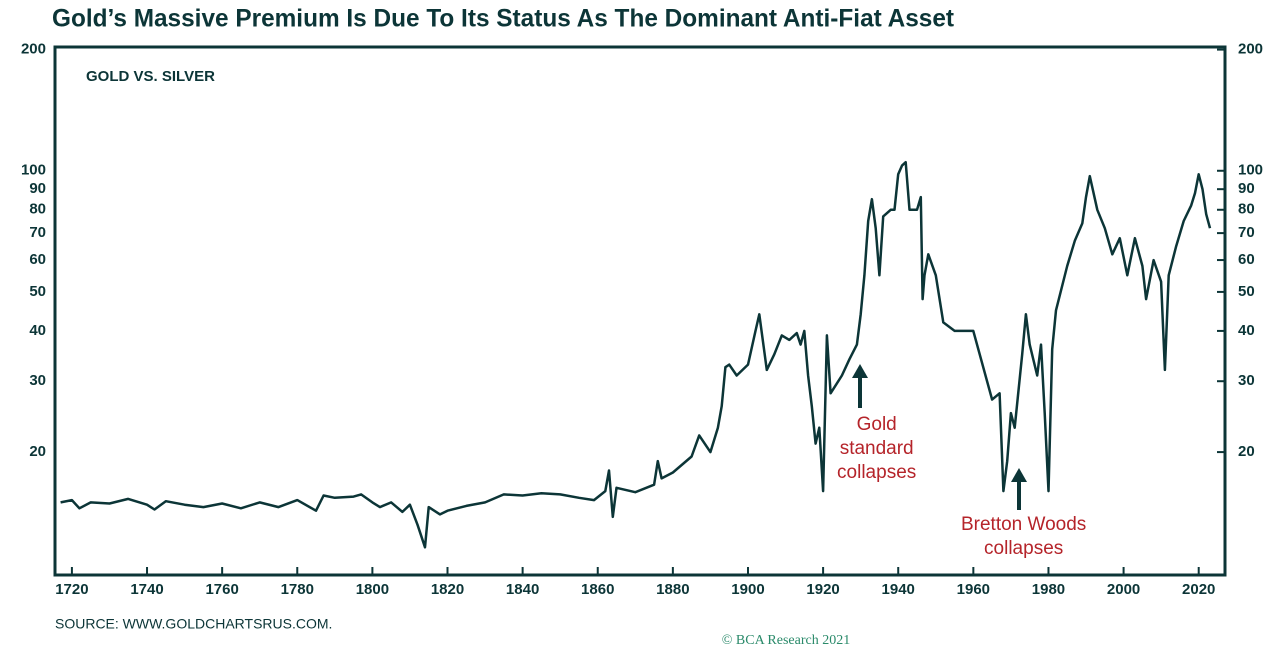 The width and height of the screenshot is (1281, 645). I want to click on y2-tick-label: 60, so click(1246, 259).